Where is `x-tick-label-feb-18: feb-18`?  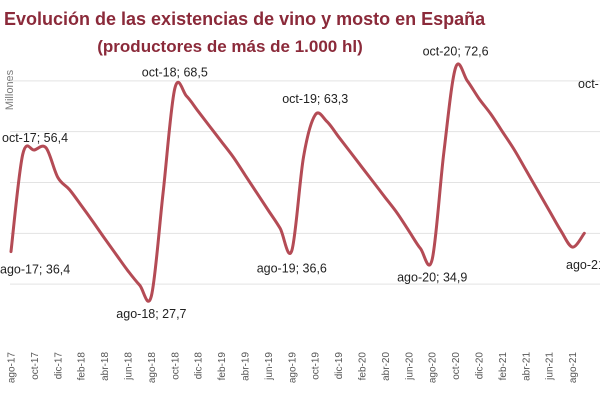 x-tick-label-feb-18: feb-18 is located at coordinates (82, 366).